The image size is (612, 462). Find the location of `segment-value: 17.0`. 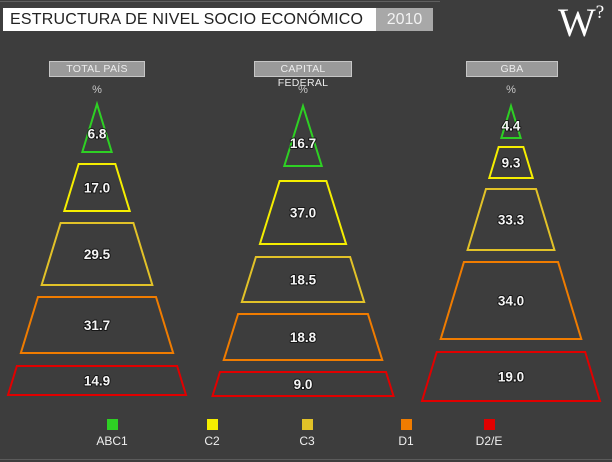

segment-value: 17.0 is located at coordinates (97, 187).